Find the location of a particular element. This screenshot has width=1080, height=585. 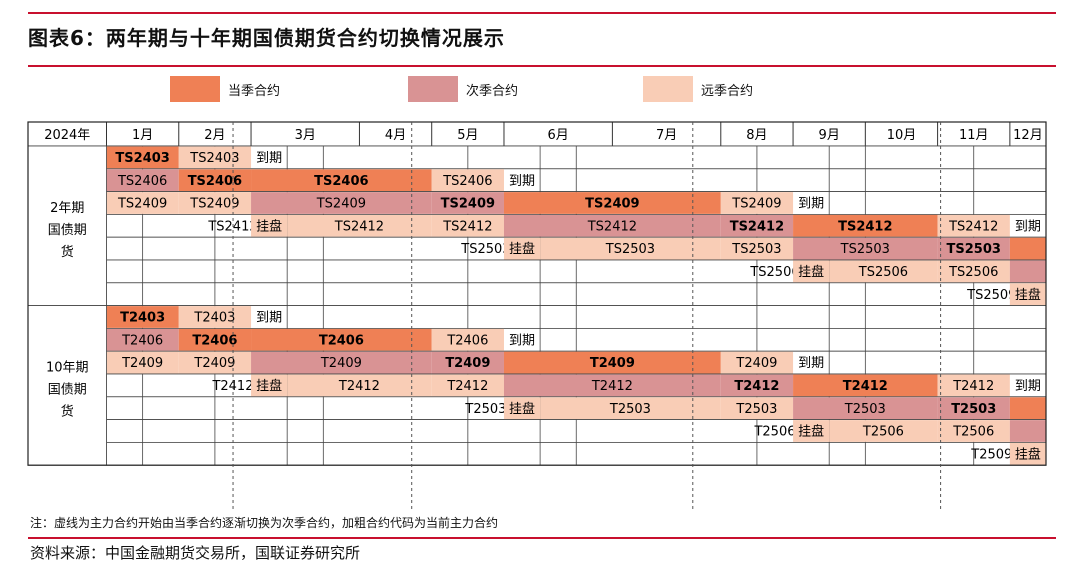

header-row: 2024年 1月 2月 3月 4月 5月 6月 7月 8月 9月 10月 11月 12月 is located at coordinates (537, 134).